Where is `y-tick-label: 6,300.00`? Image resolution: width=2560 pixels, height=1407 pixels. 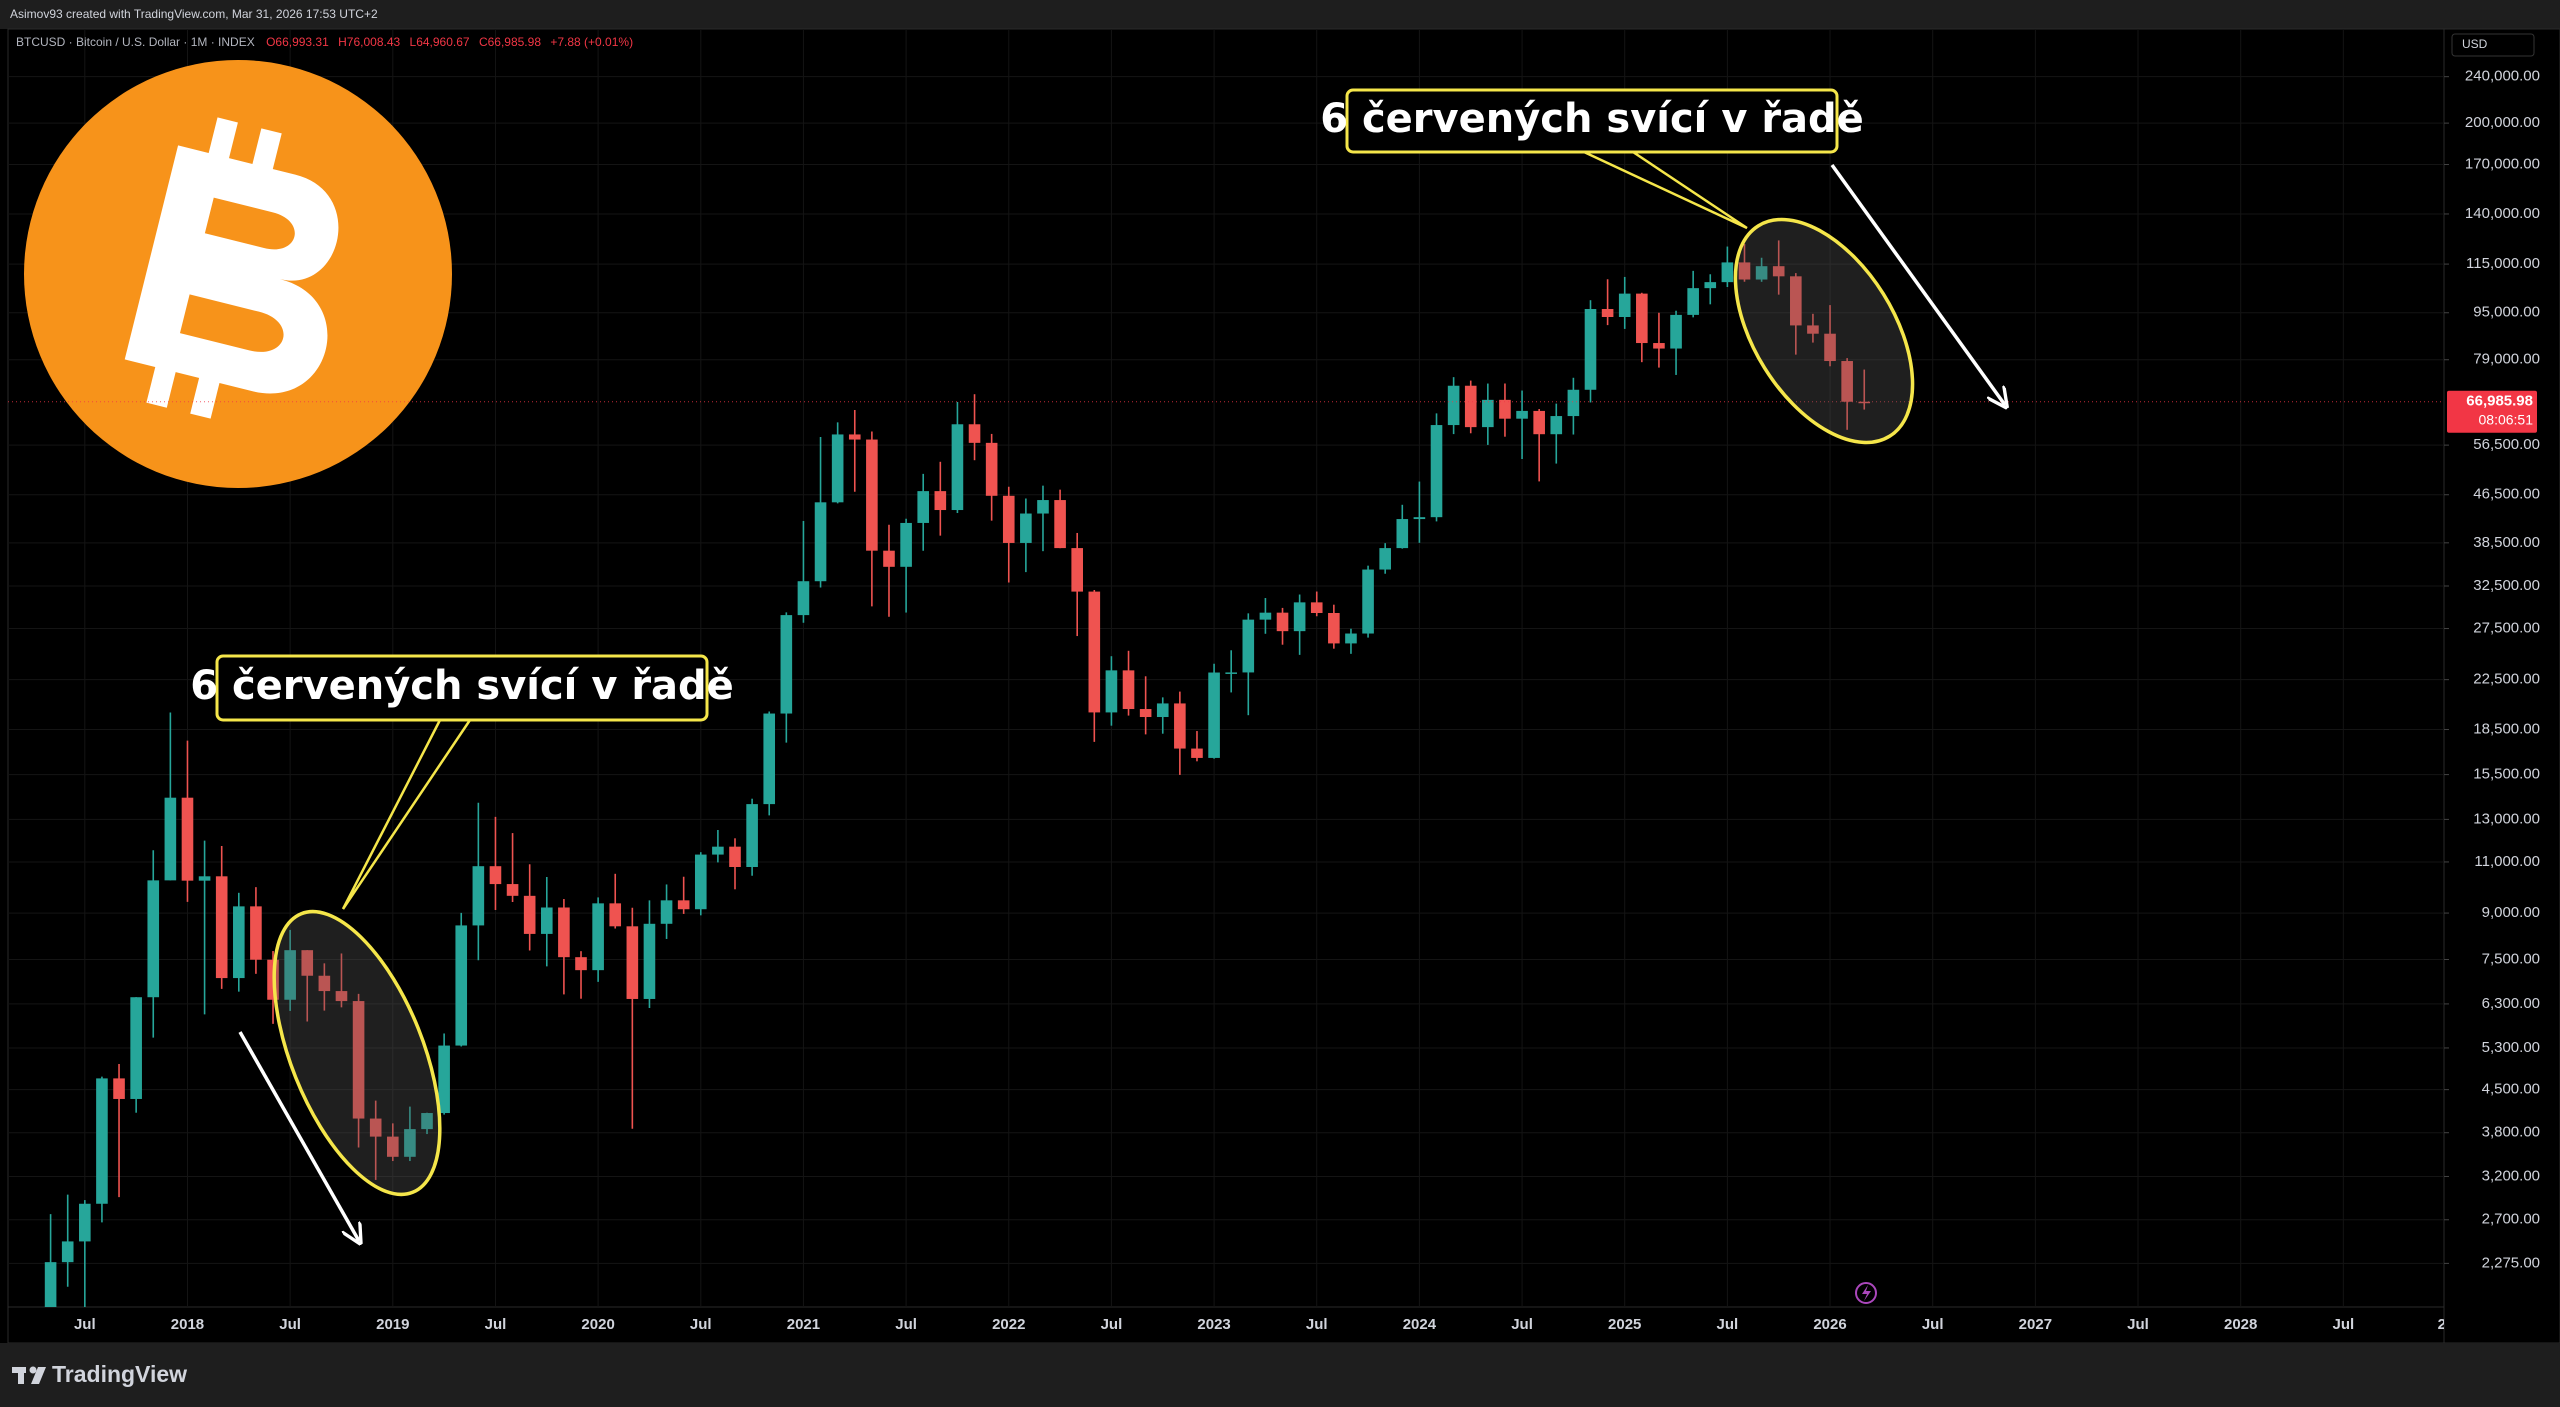 y-tick-label: 6,300.00 is located at coordinates (2511, 1003).